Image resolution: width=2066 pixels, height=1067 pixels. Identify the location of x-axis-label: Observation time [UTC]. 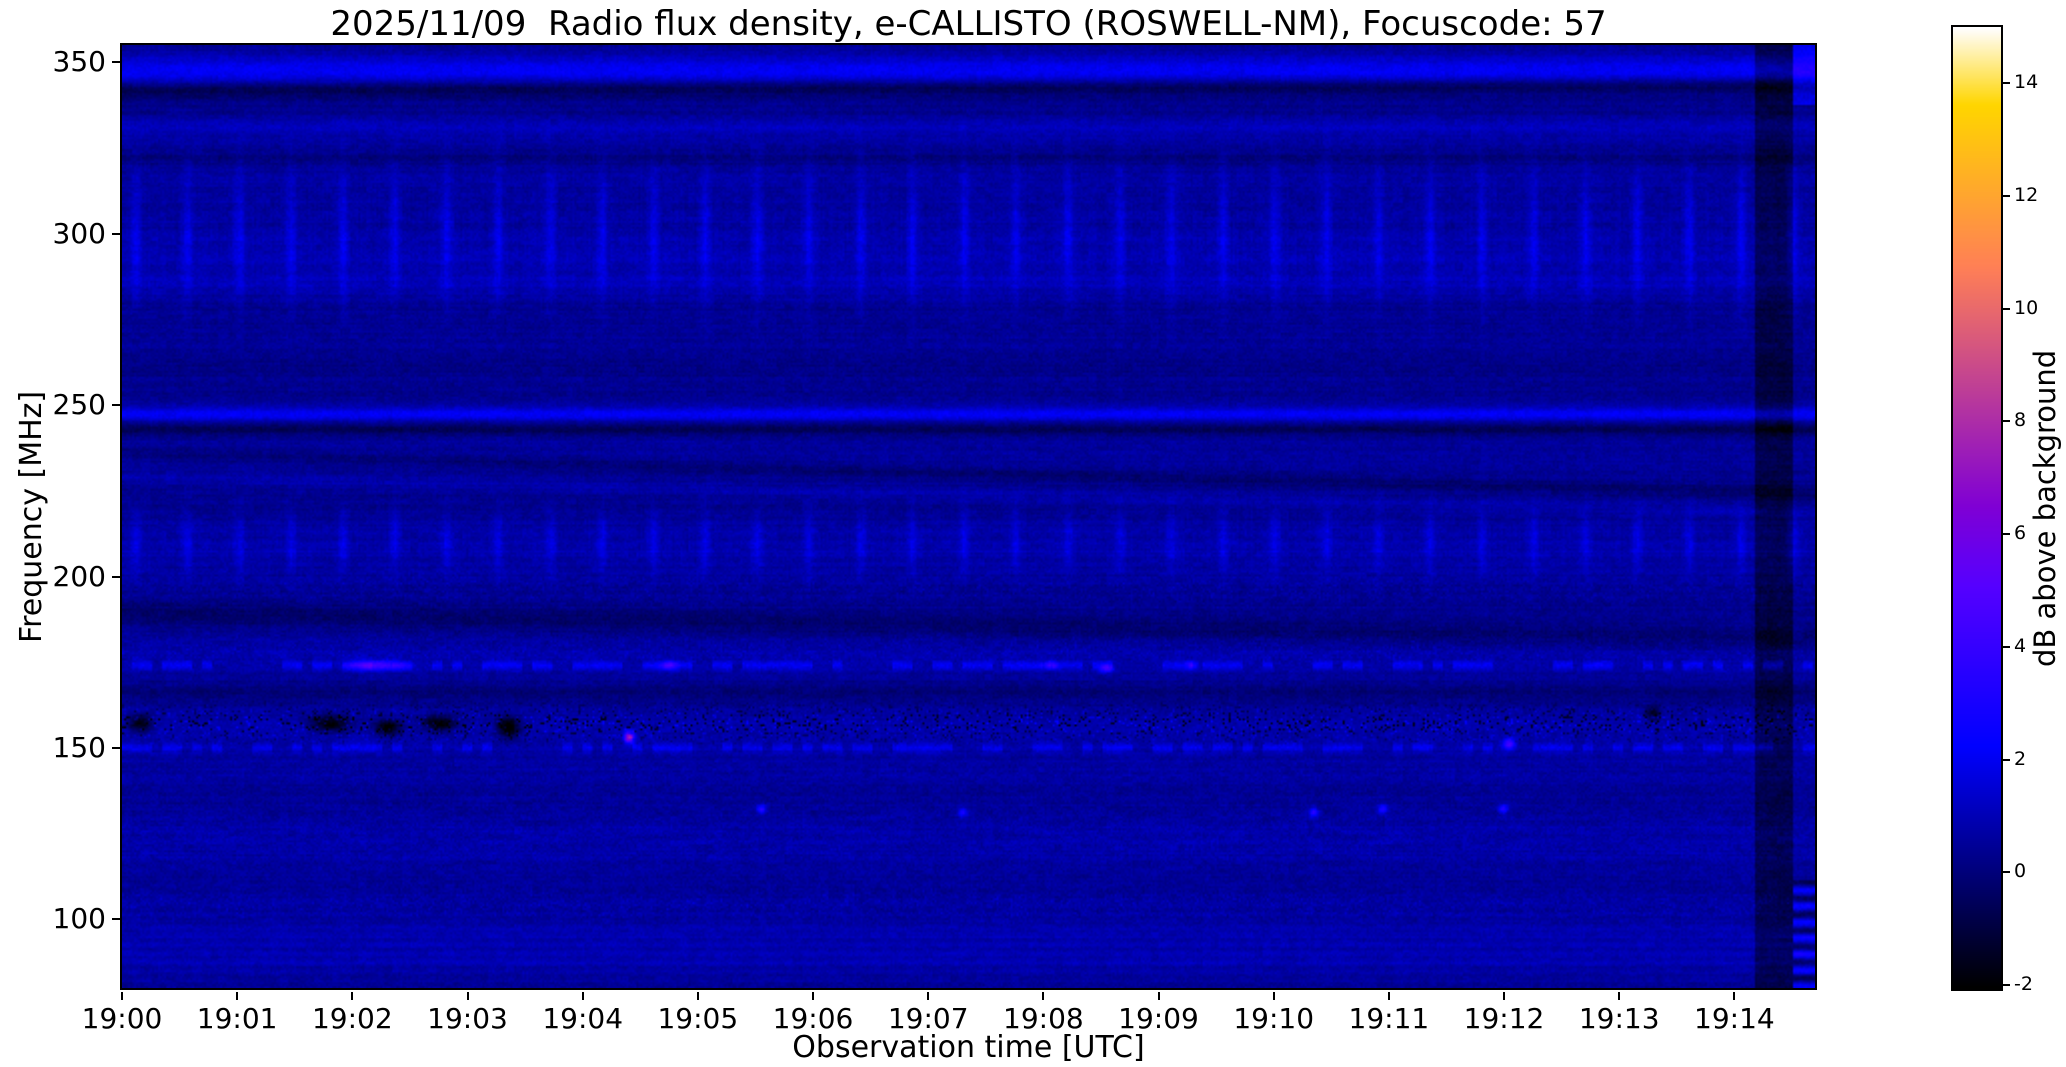
(968, 1047).